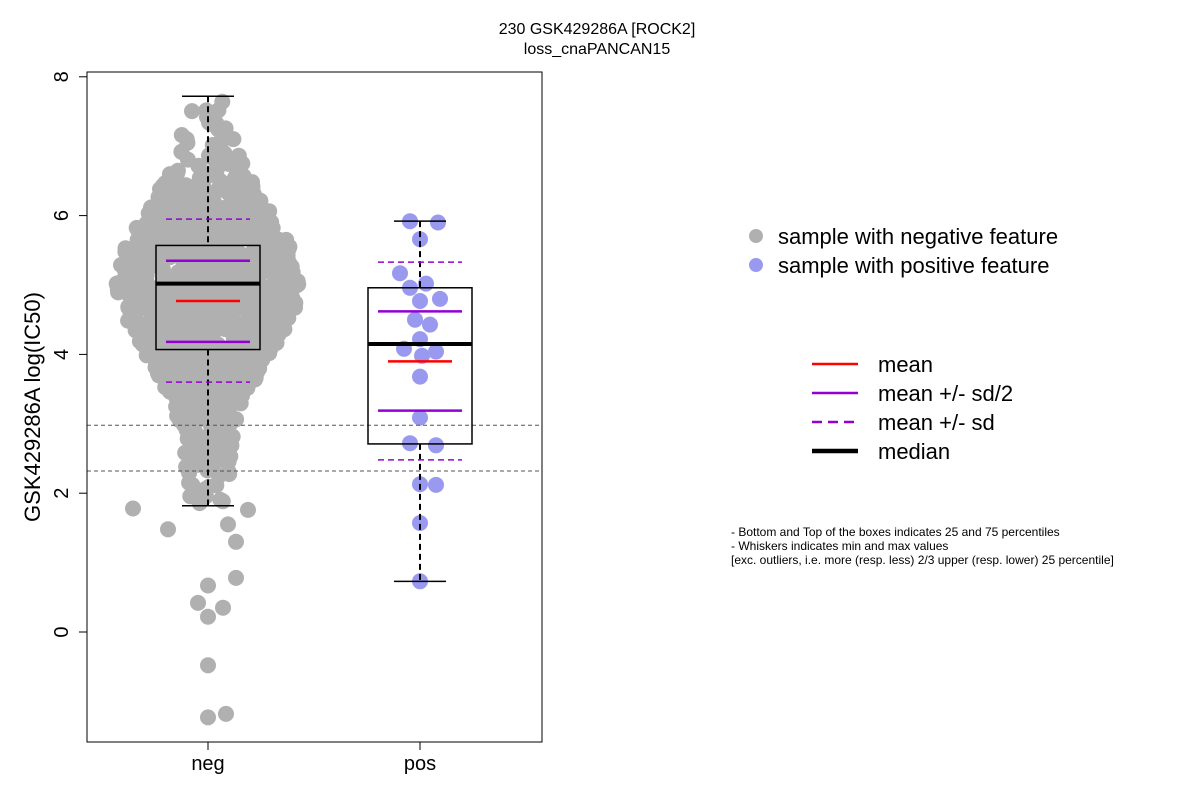 This screenshot has width=1200, height=800. What do you see at coordinates (62, 215) in the screenshot?
I see `y-tick-label: 6` at bounding box center [62, 215].